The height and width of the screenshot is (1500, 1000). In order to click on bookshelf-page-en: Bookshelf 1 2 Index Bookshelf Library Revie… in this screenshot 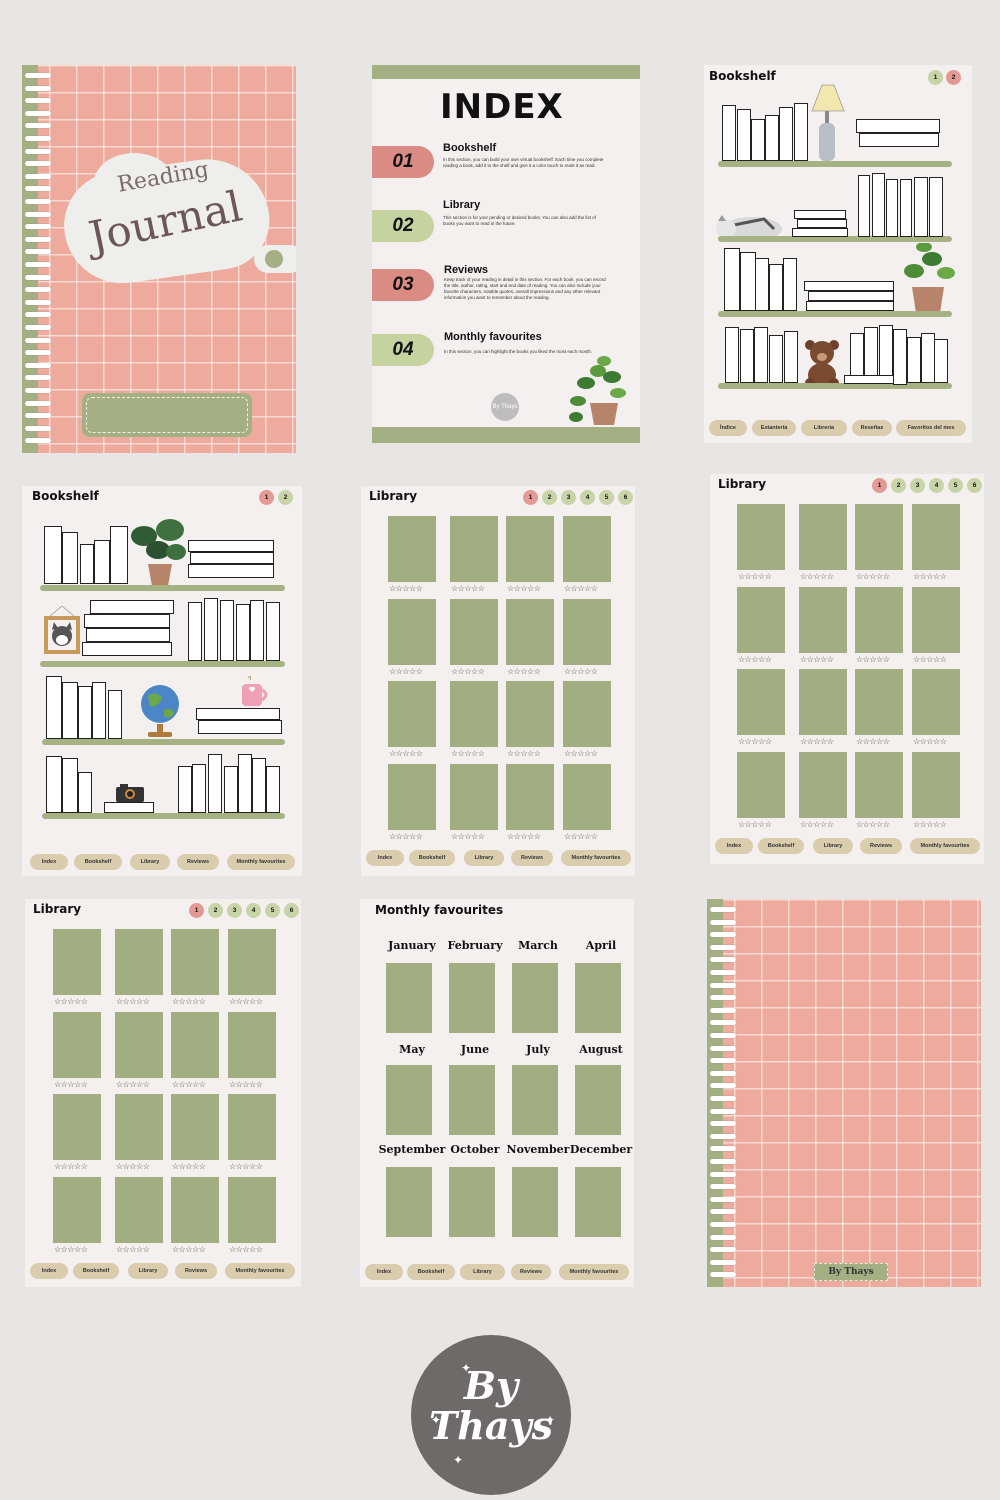, I will do `click(162, 681)`.